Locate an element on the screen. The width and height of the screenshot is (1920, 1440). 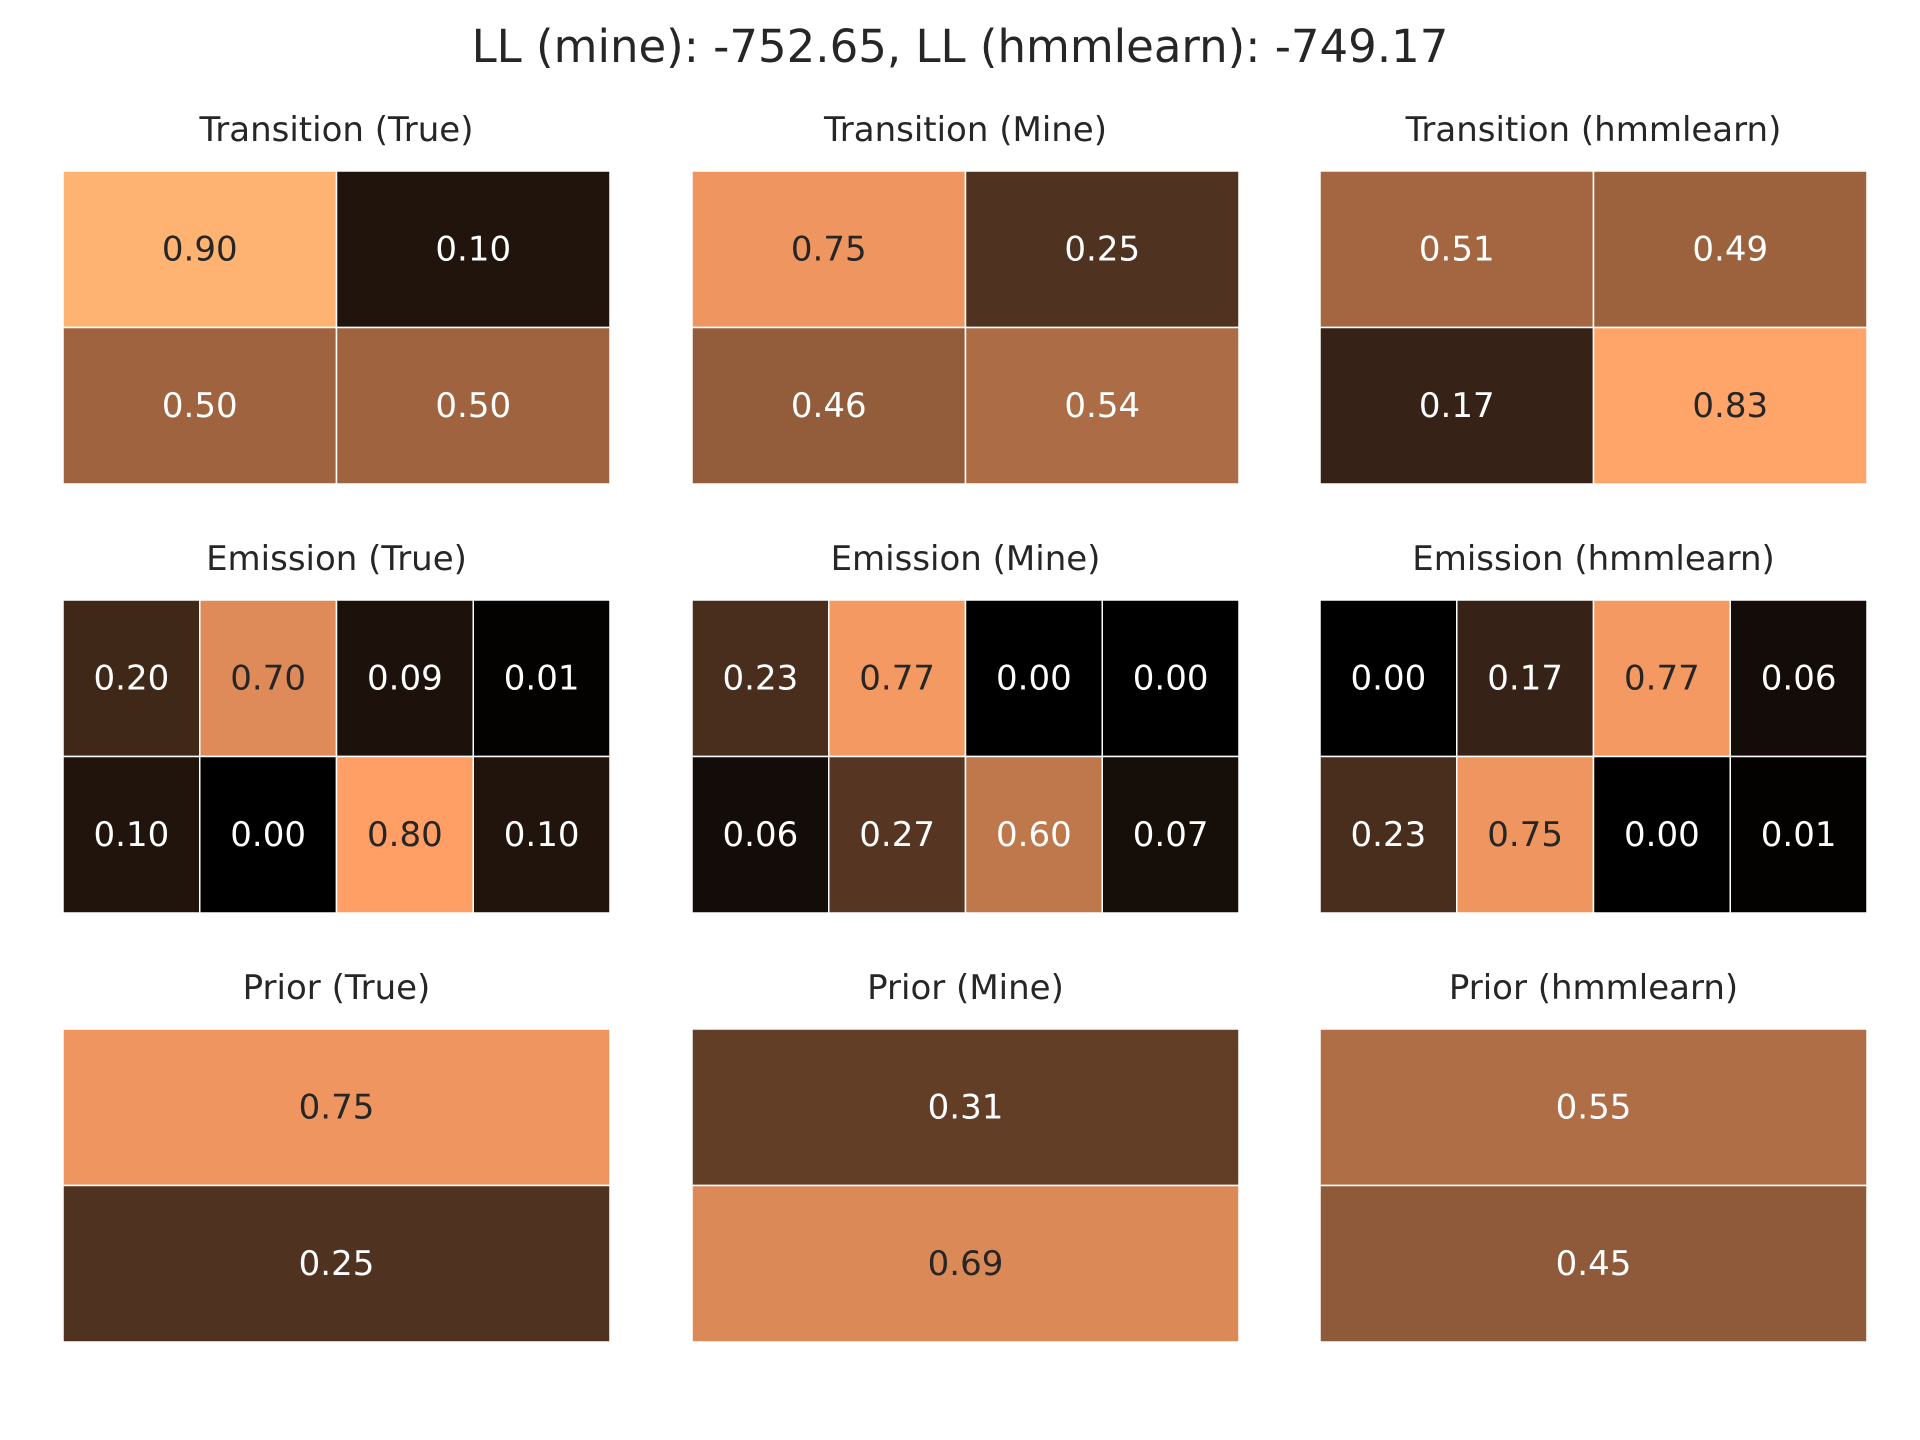
heatmap-cell-label: 0.51 is located at coordinates (1457, 249).